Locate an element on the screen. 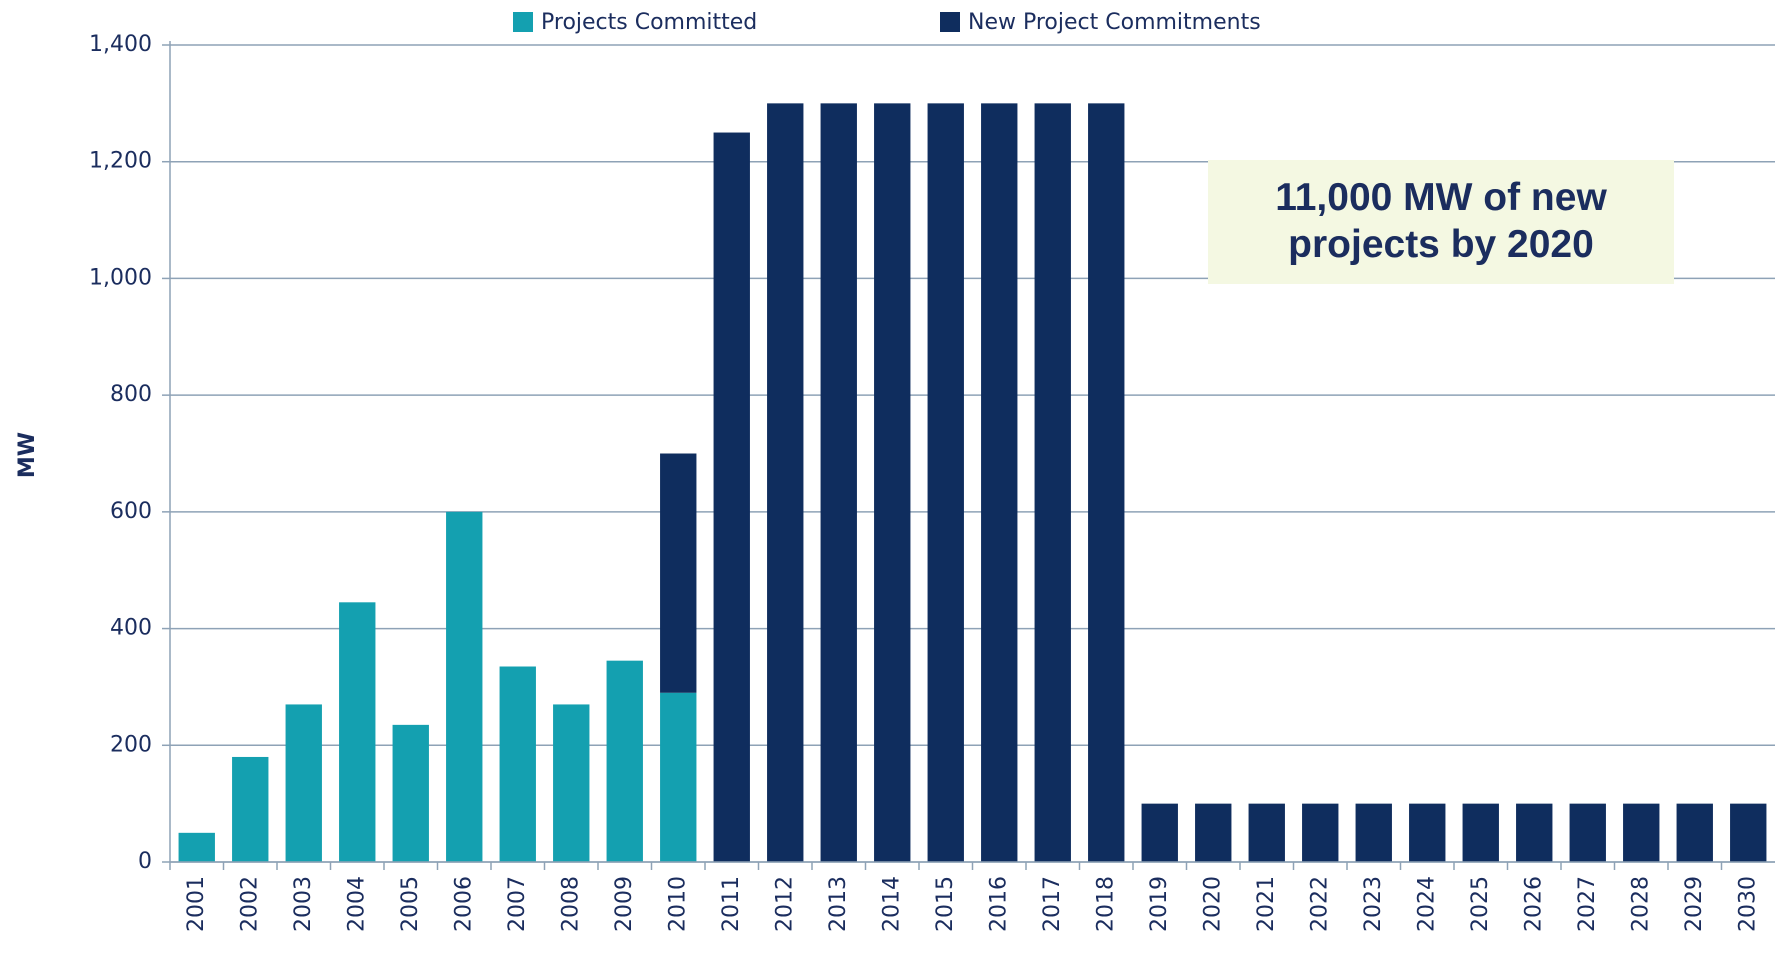 This screenshot has width=1779, height=957. y-tick-label: 400 is located at coordinates (131, 628).